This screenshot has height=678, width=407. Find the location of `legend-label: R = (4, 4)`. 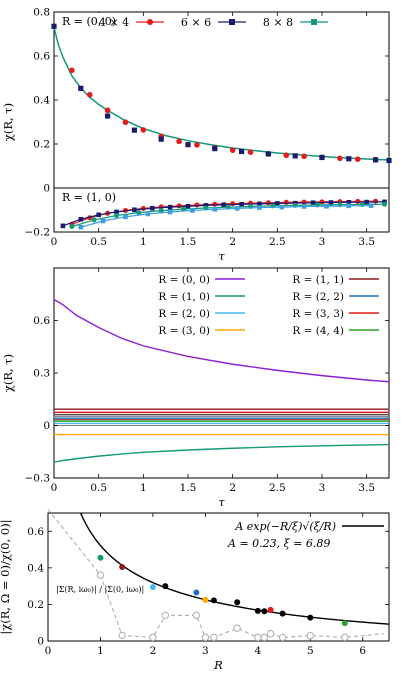

legend-label: R = (4, 4) is located at coordinates (318, 331).